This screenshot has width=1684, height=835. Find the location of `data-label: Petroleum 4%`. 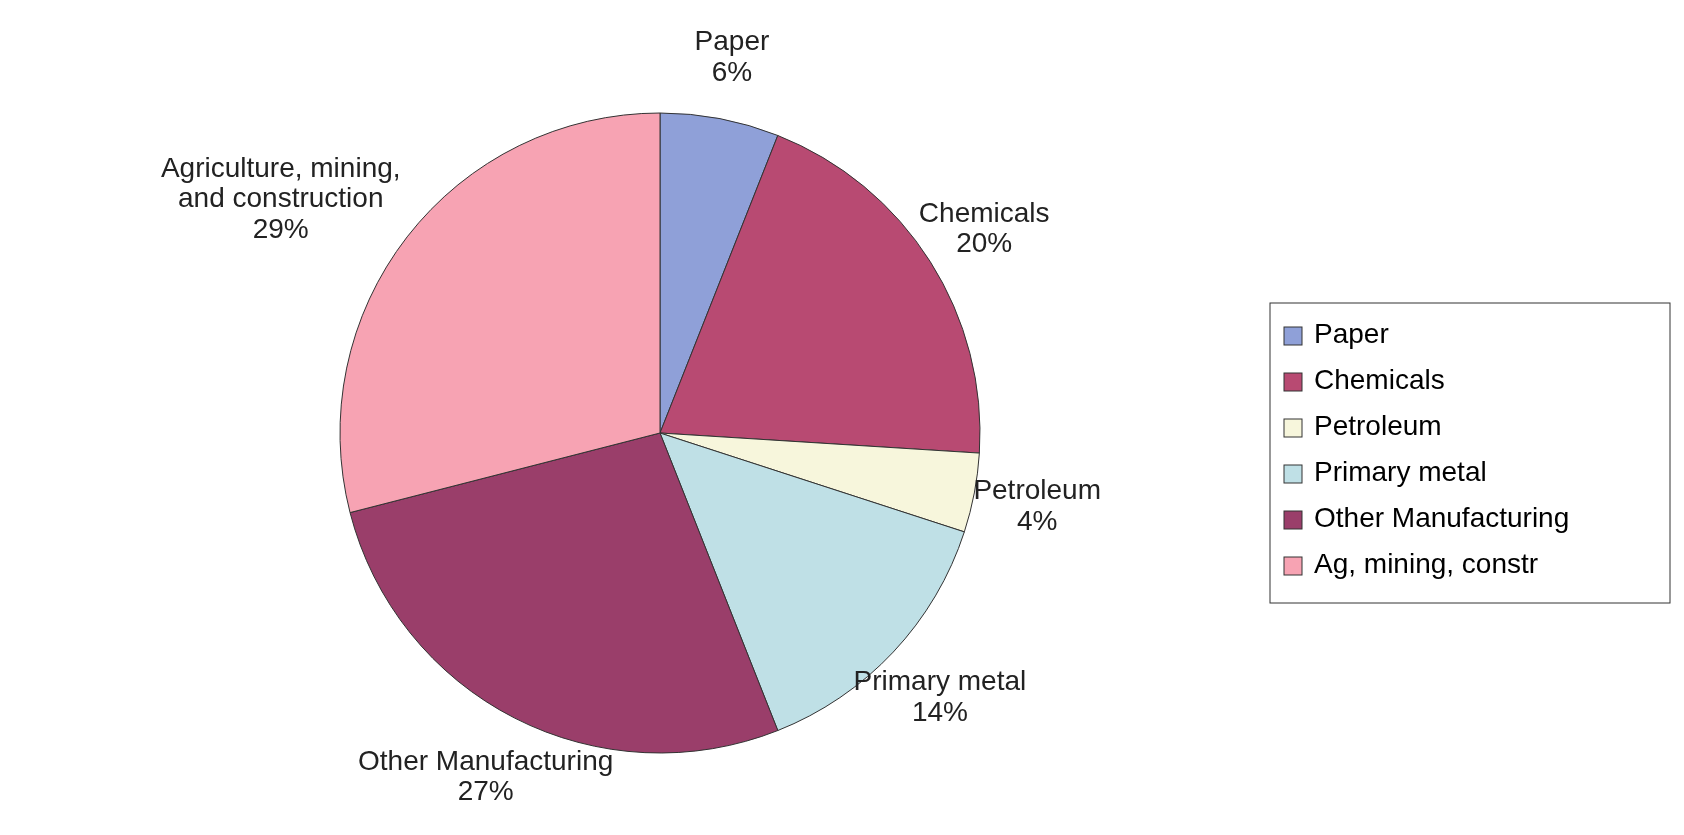

data-label: Petroleum 4% is located at coordinates (1037, 505).